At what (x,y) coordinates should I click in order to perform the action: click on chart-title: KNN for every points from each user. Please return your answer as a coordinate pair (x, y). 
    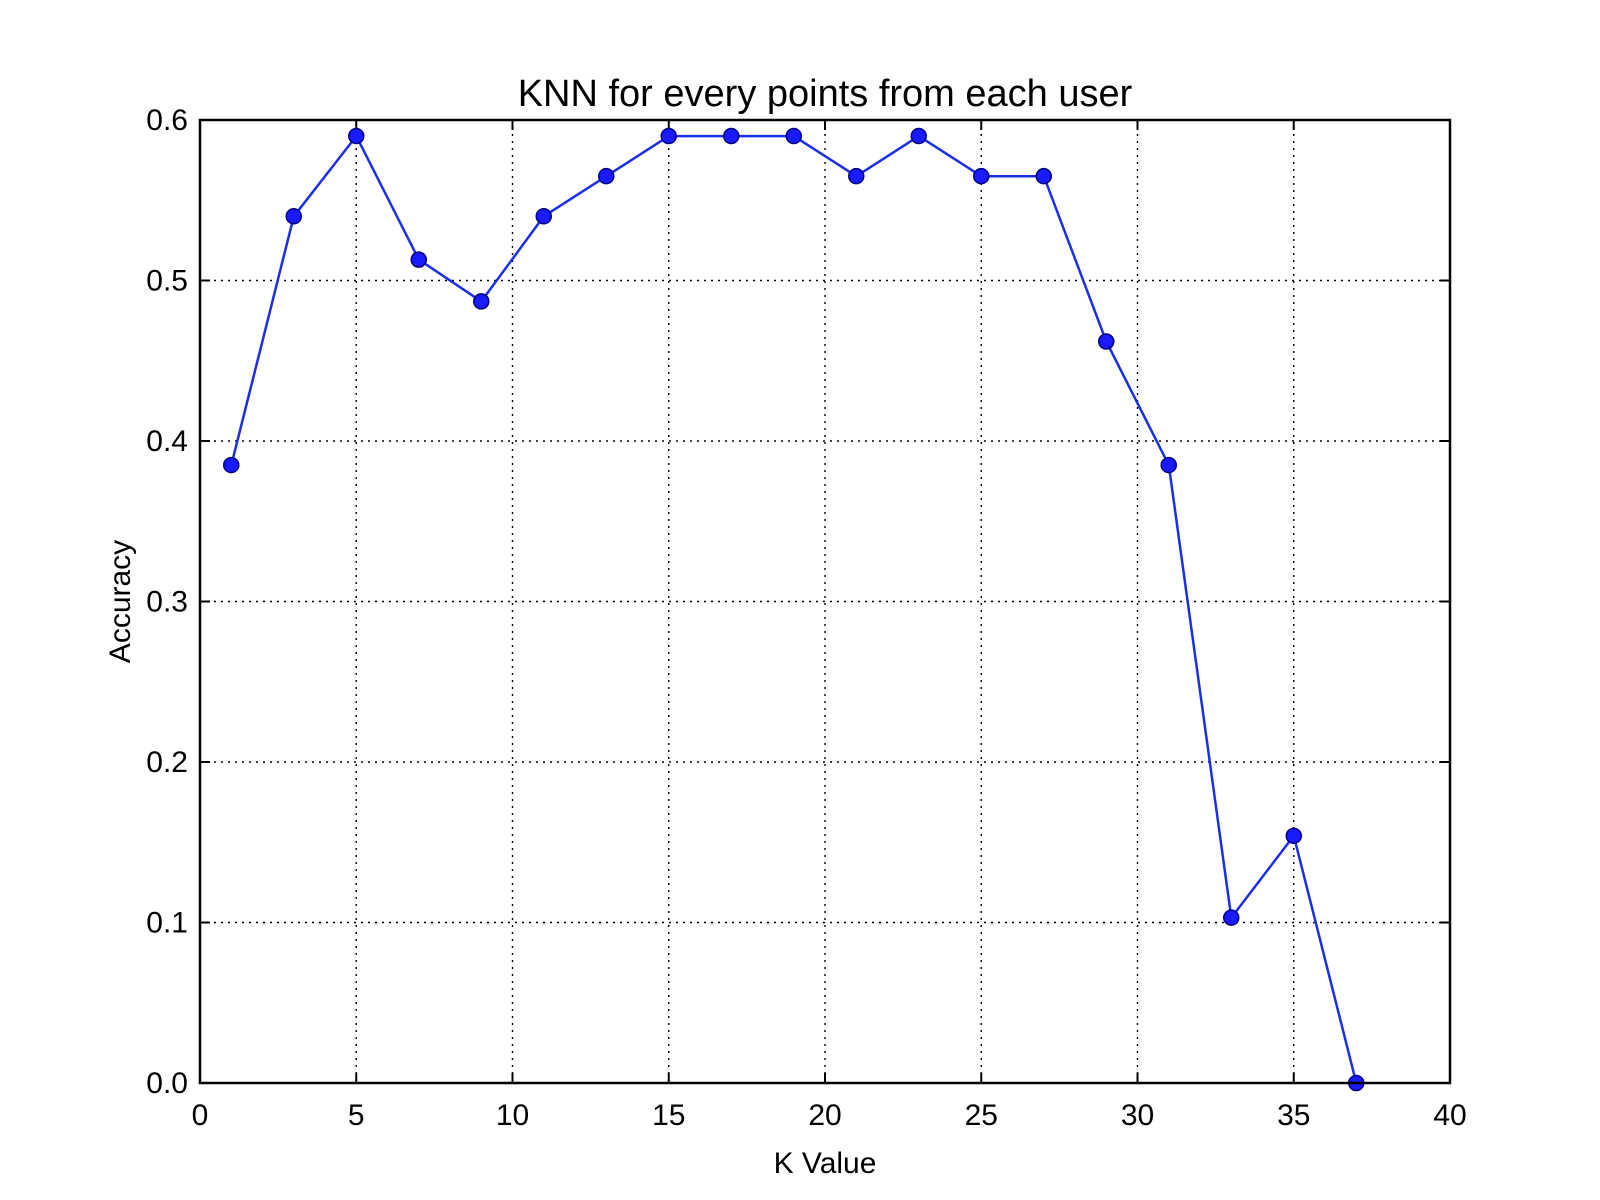
    Looking at the image, I should click on (825, 94).